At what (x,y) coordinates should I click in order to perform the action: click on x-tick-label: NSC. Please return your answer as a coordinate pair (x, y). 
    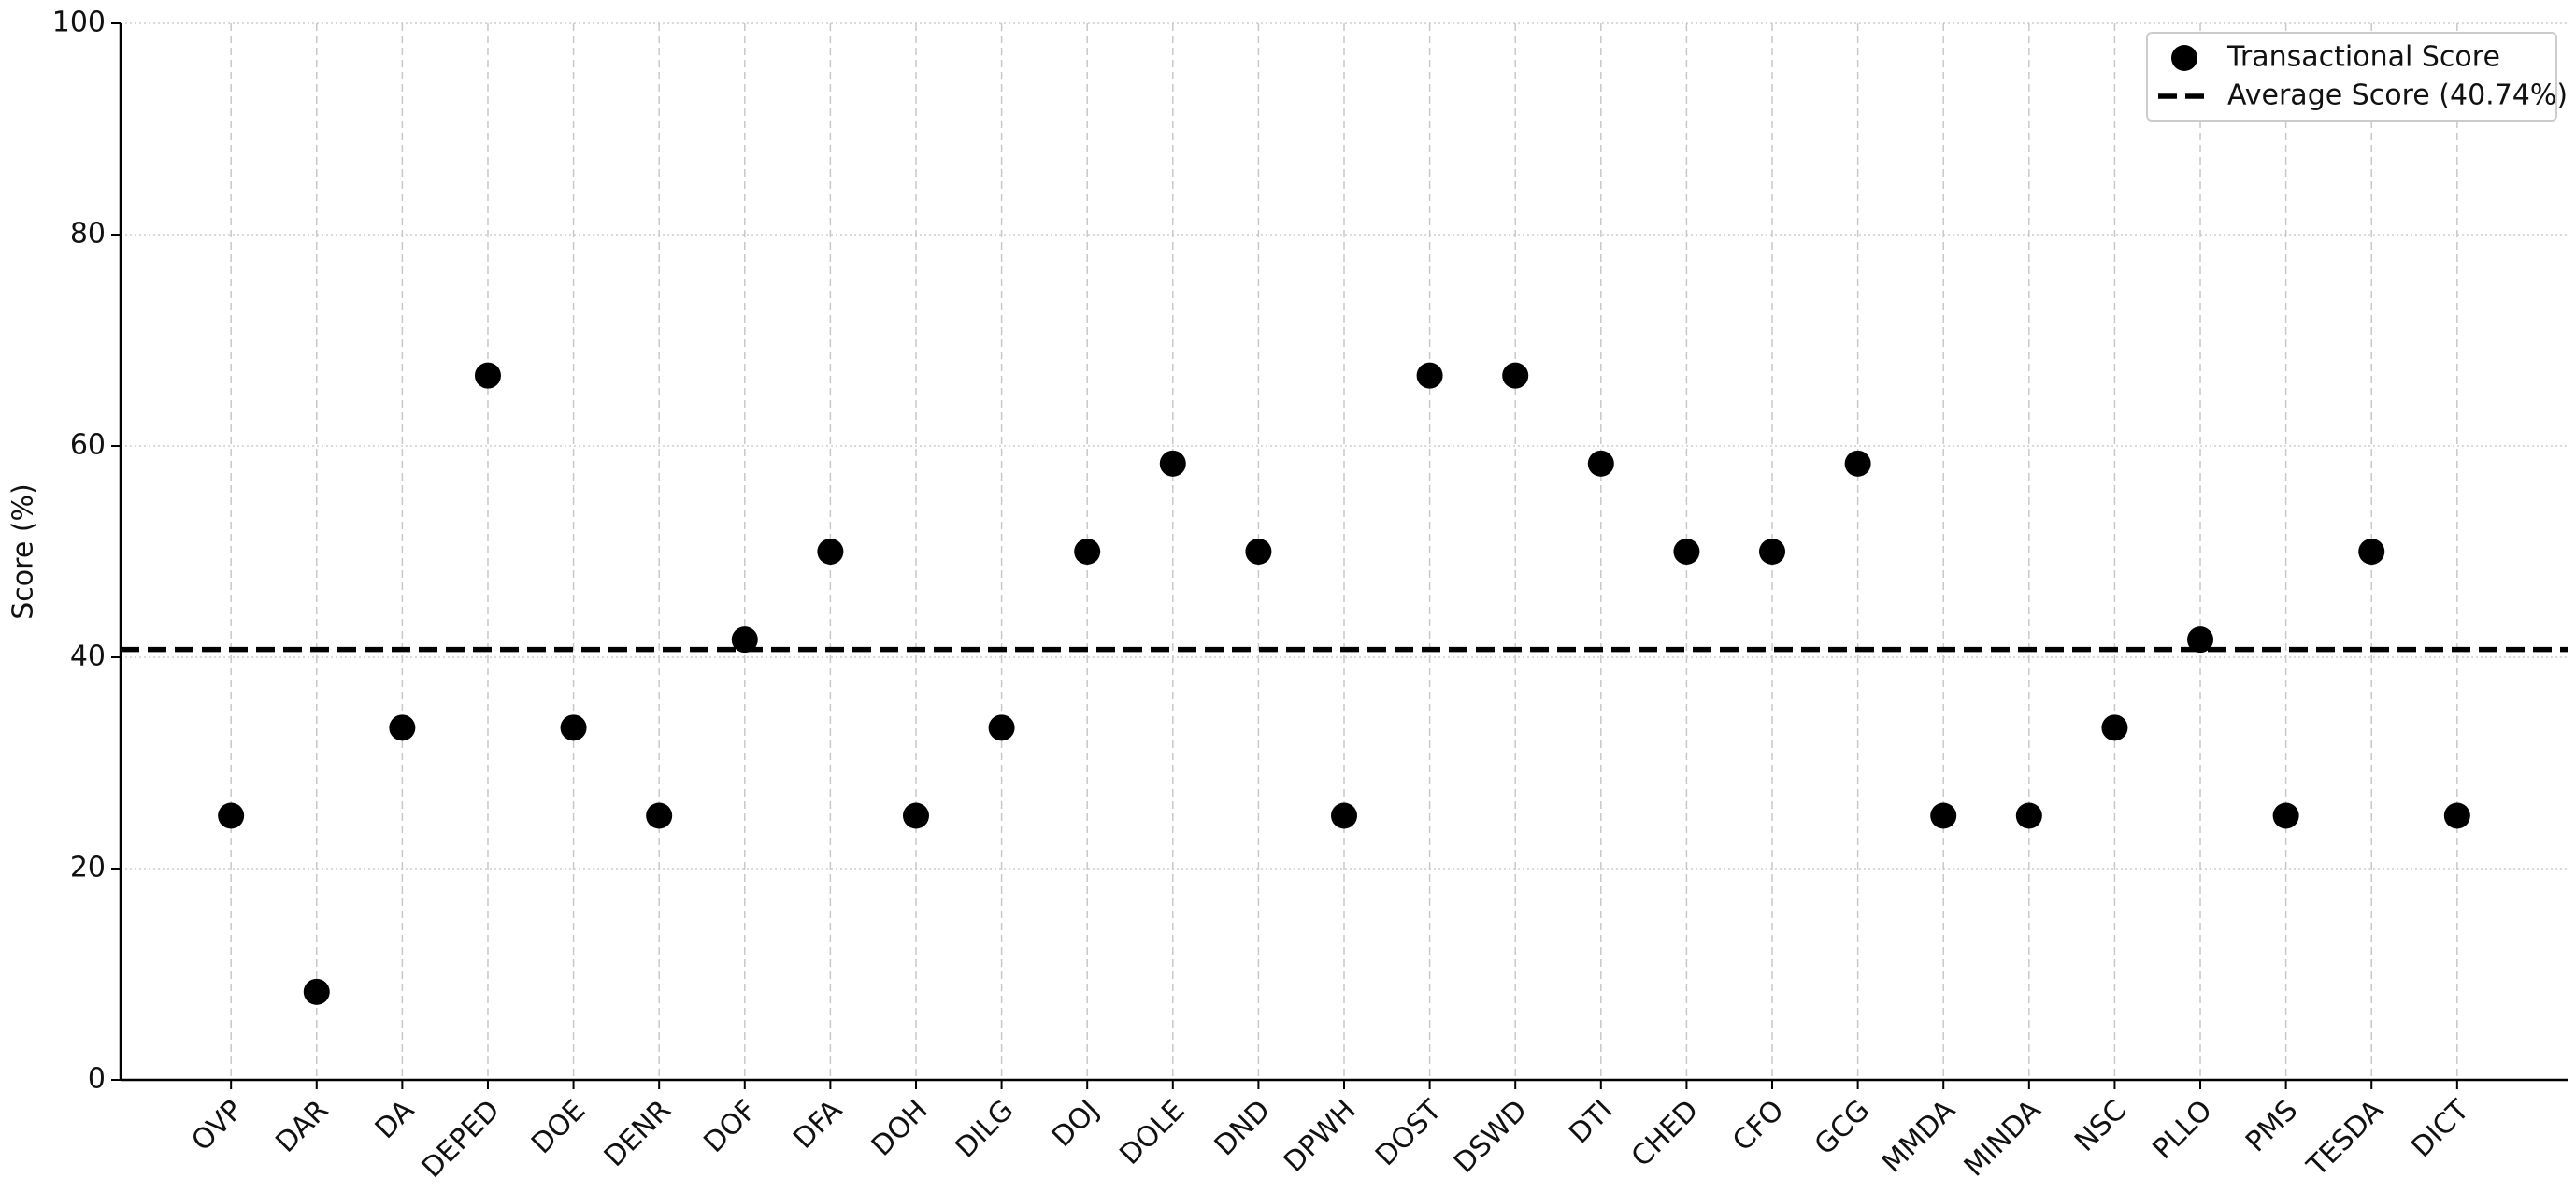
    Looking at the image, I should click on (2100, 1126).